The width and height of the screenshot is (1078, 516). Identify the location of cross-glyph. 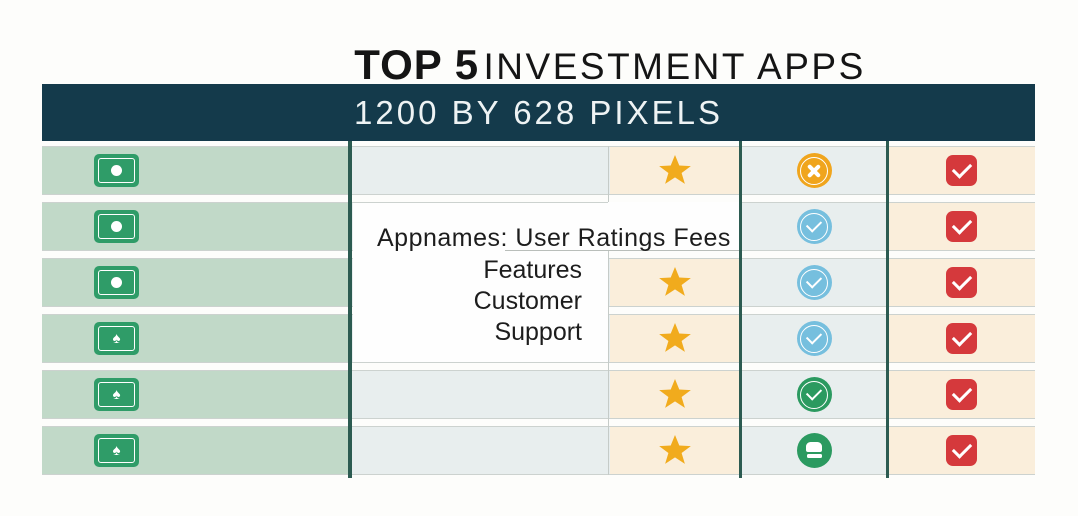
(814, 171).